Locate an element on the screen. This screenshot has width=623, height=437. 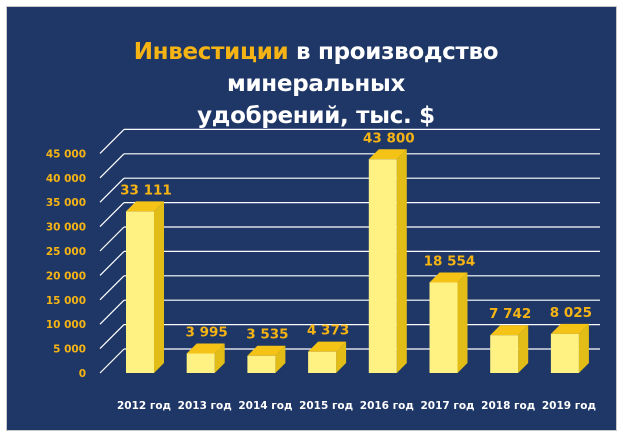
y-tick-label: 40 000 is located at coordinates (66, 179).